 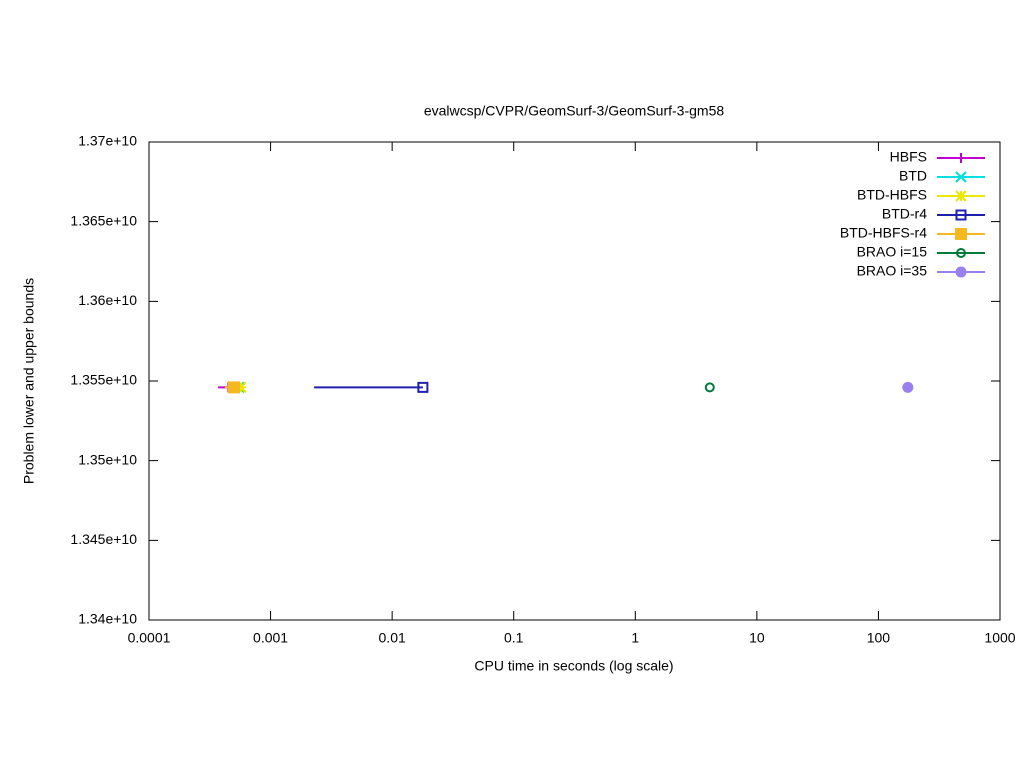 What do you see at coordinates (107, 459) in the screenshot?
I see `y-tick-label: 1.35e+10` at bounding box center [107, 459].